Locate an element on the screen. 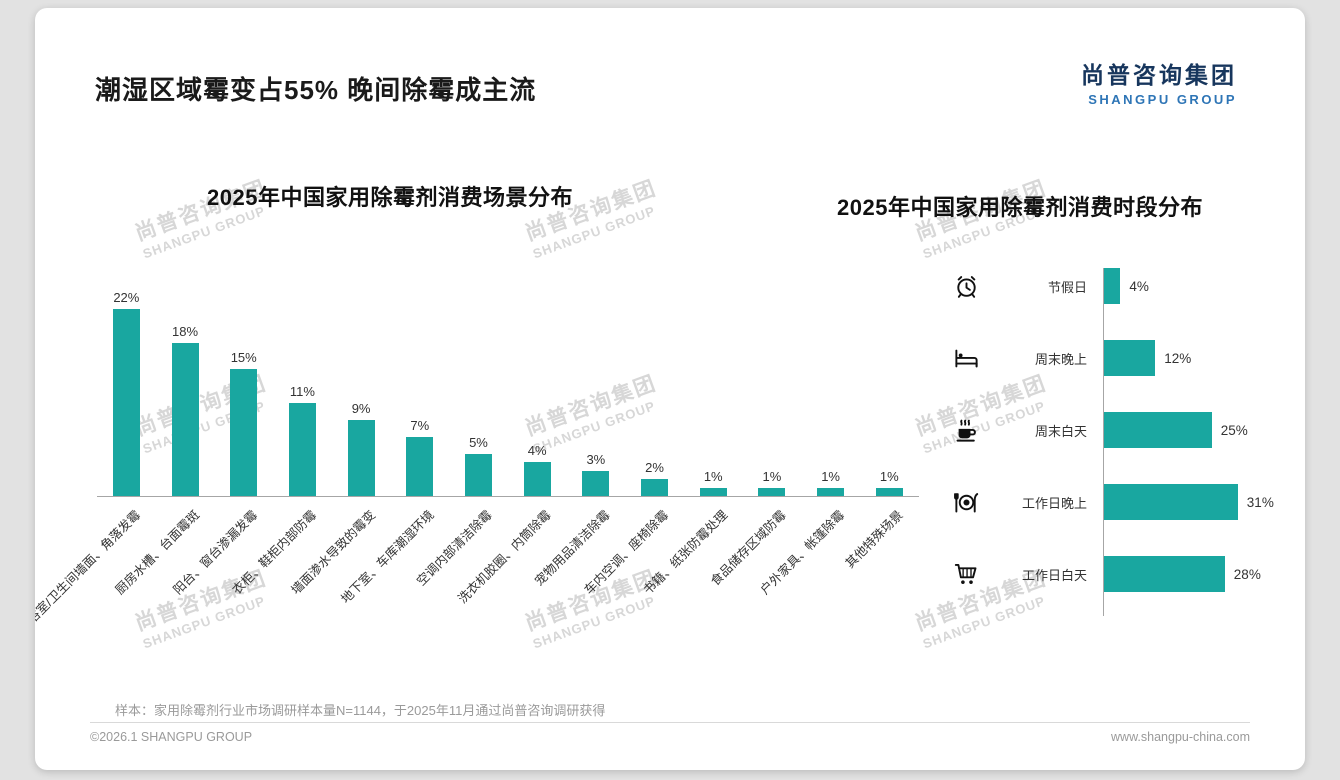 The height and width of the screenshot is (780, 1340). time-row: 节假日 4% is located at coordinates (1115, 286).